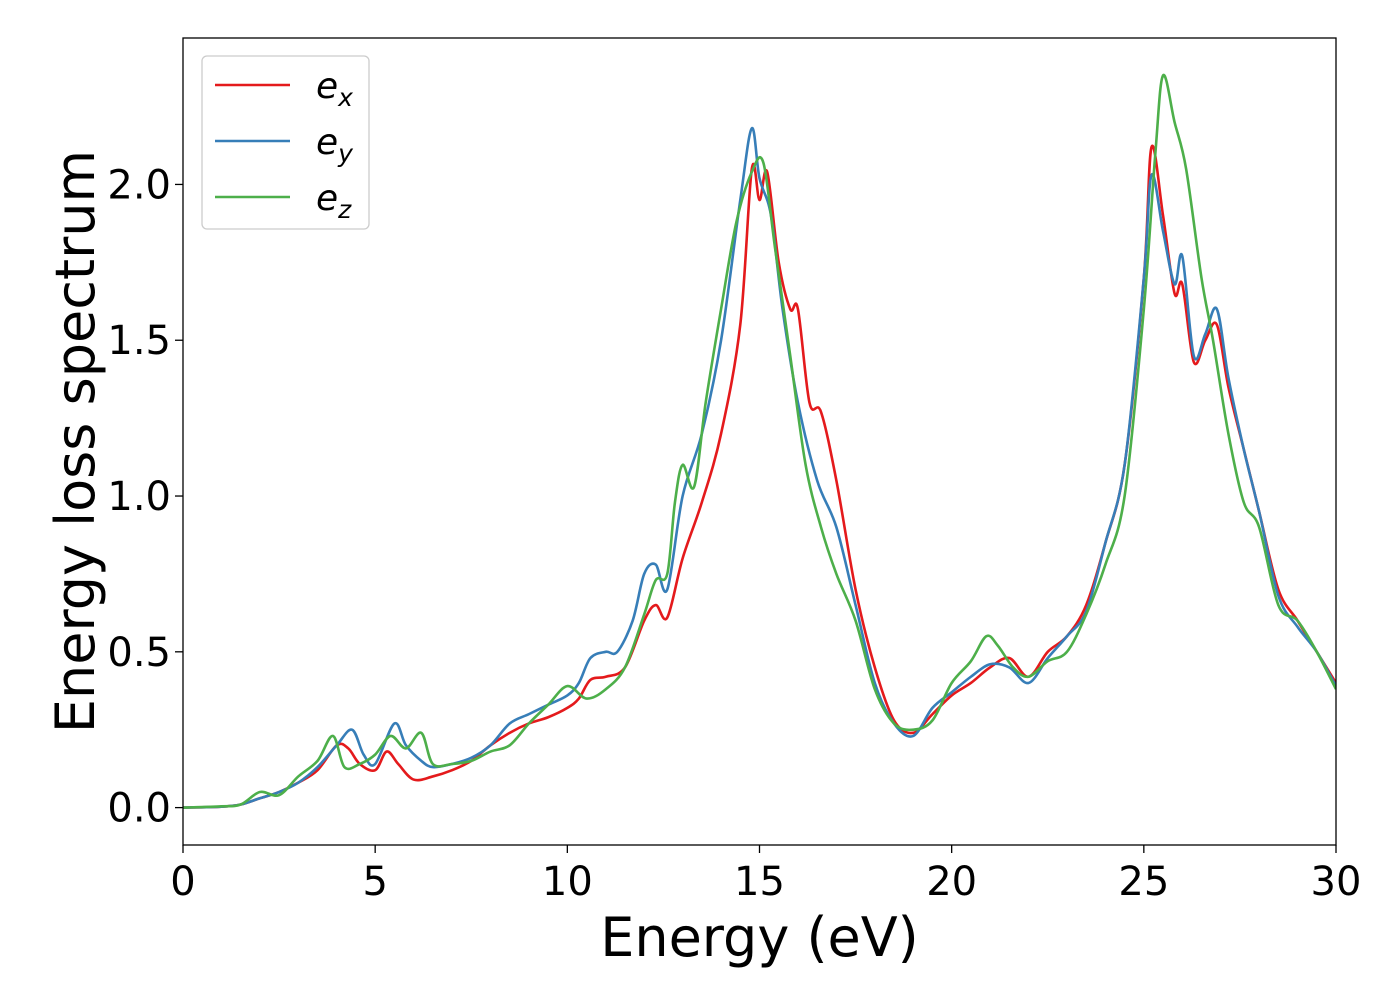  Describe the element at coordinates (567, 882) in the screenshot. I see `x-tick-label: 10` at that location.